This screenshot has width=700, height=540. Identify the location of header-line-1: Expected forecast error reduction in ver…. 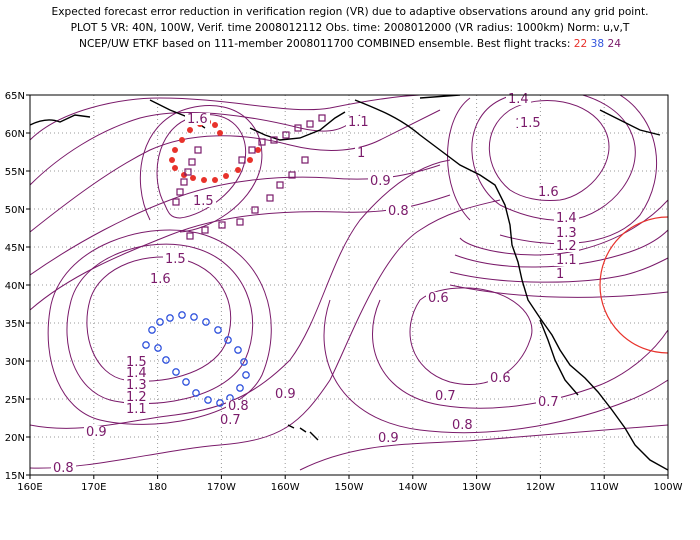
(350, 12).